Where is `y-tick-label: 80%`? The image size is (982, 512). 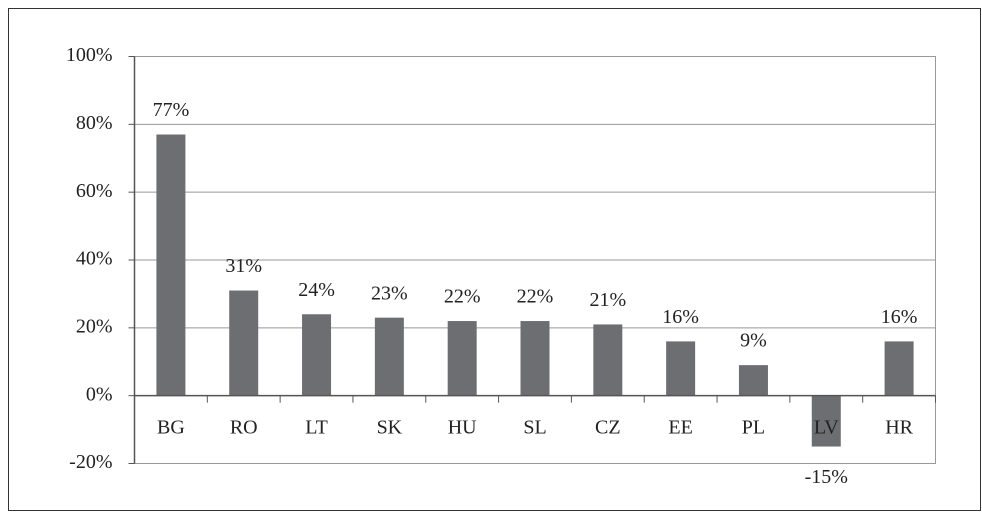 y-tick-label: 80% is located at coordinates (94, 123).